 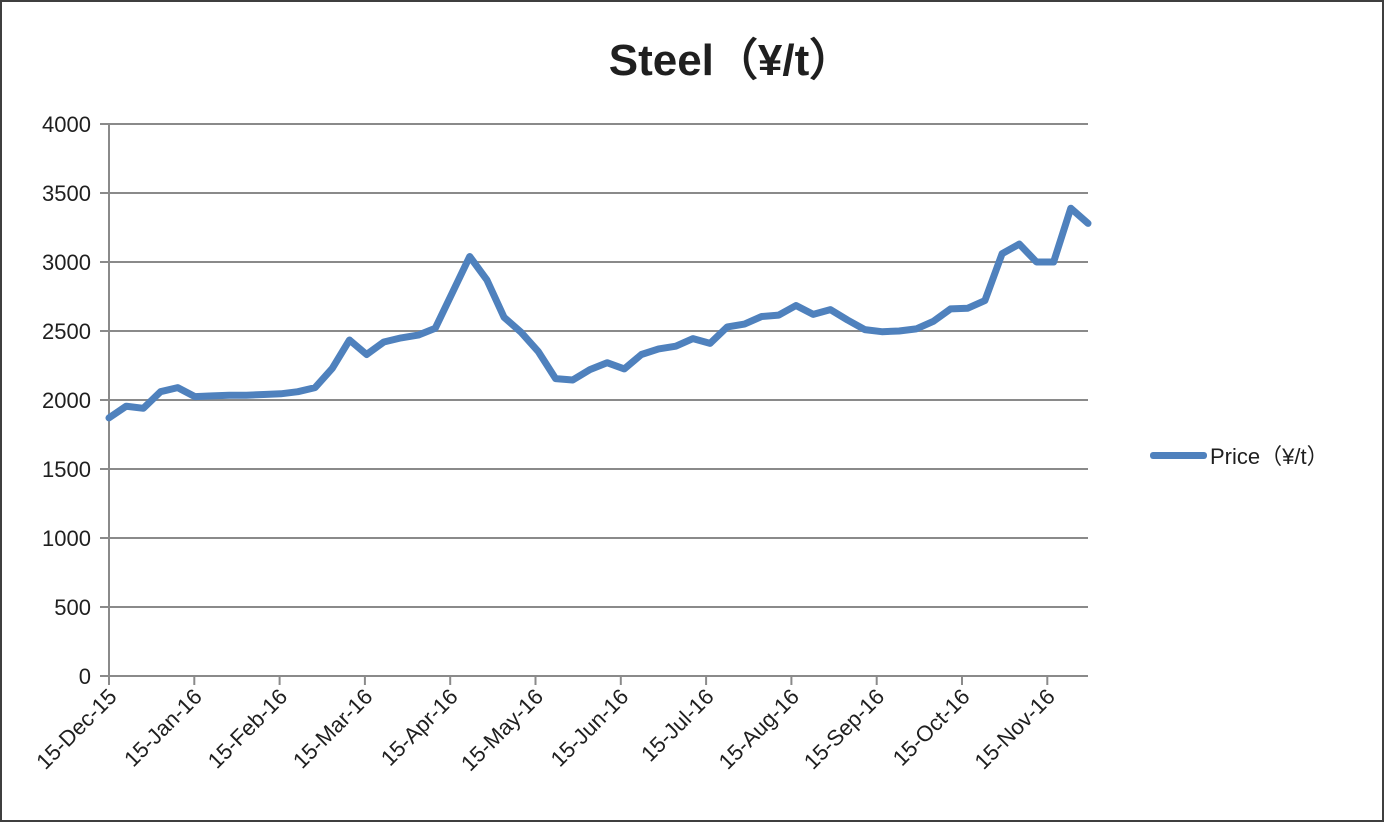 What do you see at coordinates (72, 607) in the screenshot?
I see `y-axis-label: 500` at bounding box center [72, 607].